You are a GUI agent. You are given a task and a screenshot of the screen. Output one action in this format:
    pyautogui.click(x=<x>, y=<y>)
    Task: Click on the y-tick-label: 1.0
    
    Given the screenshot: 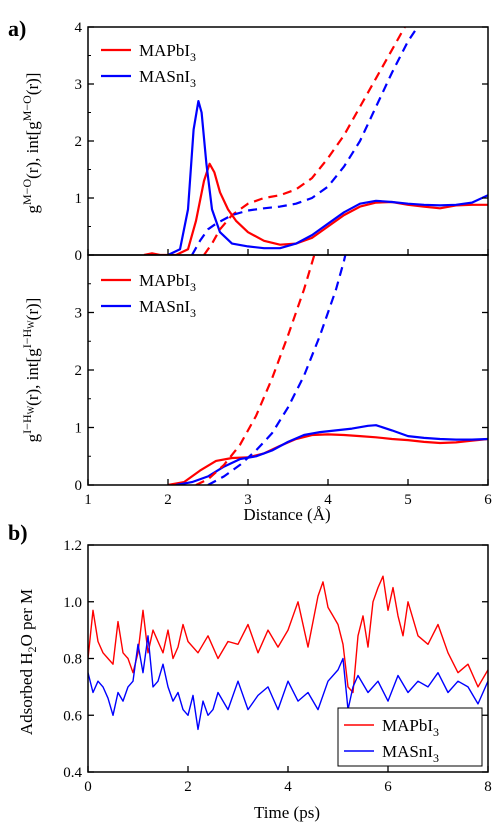 What is the action you would take?
    pyautogui.click(x=72, y=603)
    